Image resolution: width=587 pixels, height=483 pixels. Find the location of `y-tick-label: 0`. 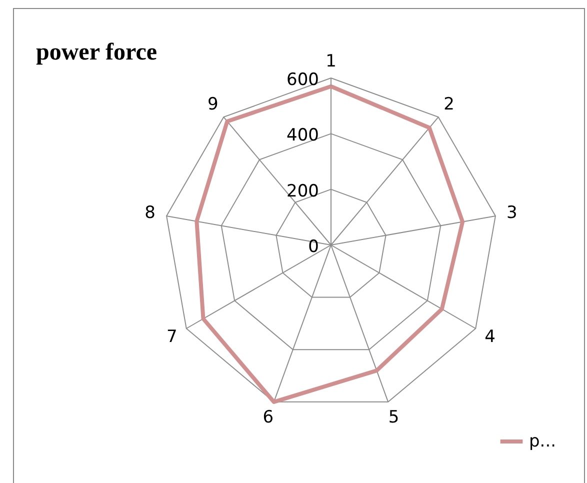

y-tick-label: 0 is located at coordinates (313, 247).